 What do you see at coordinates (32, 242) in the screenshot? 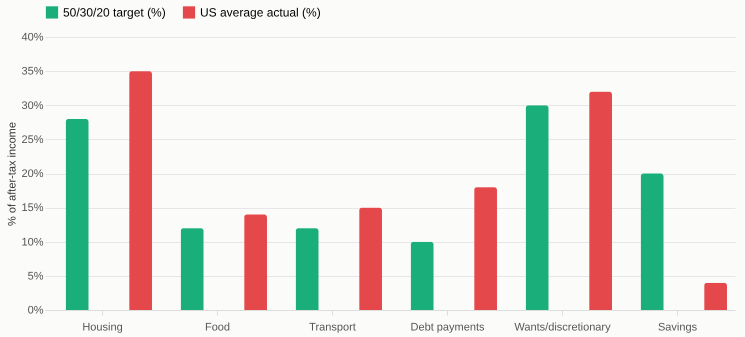
I see `y-tick-label: 10%` at bounding box center [32, 242].